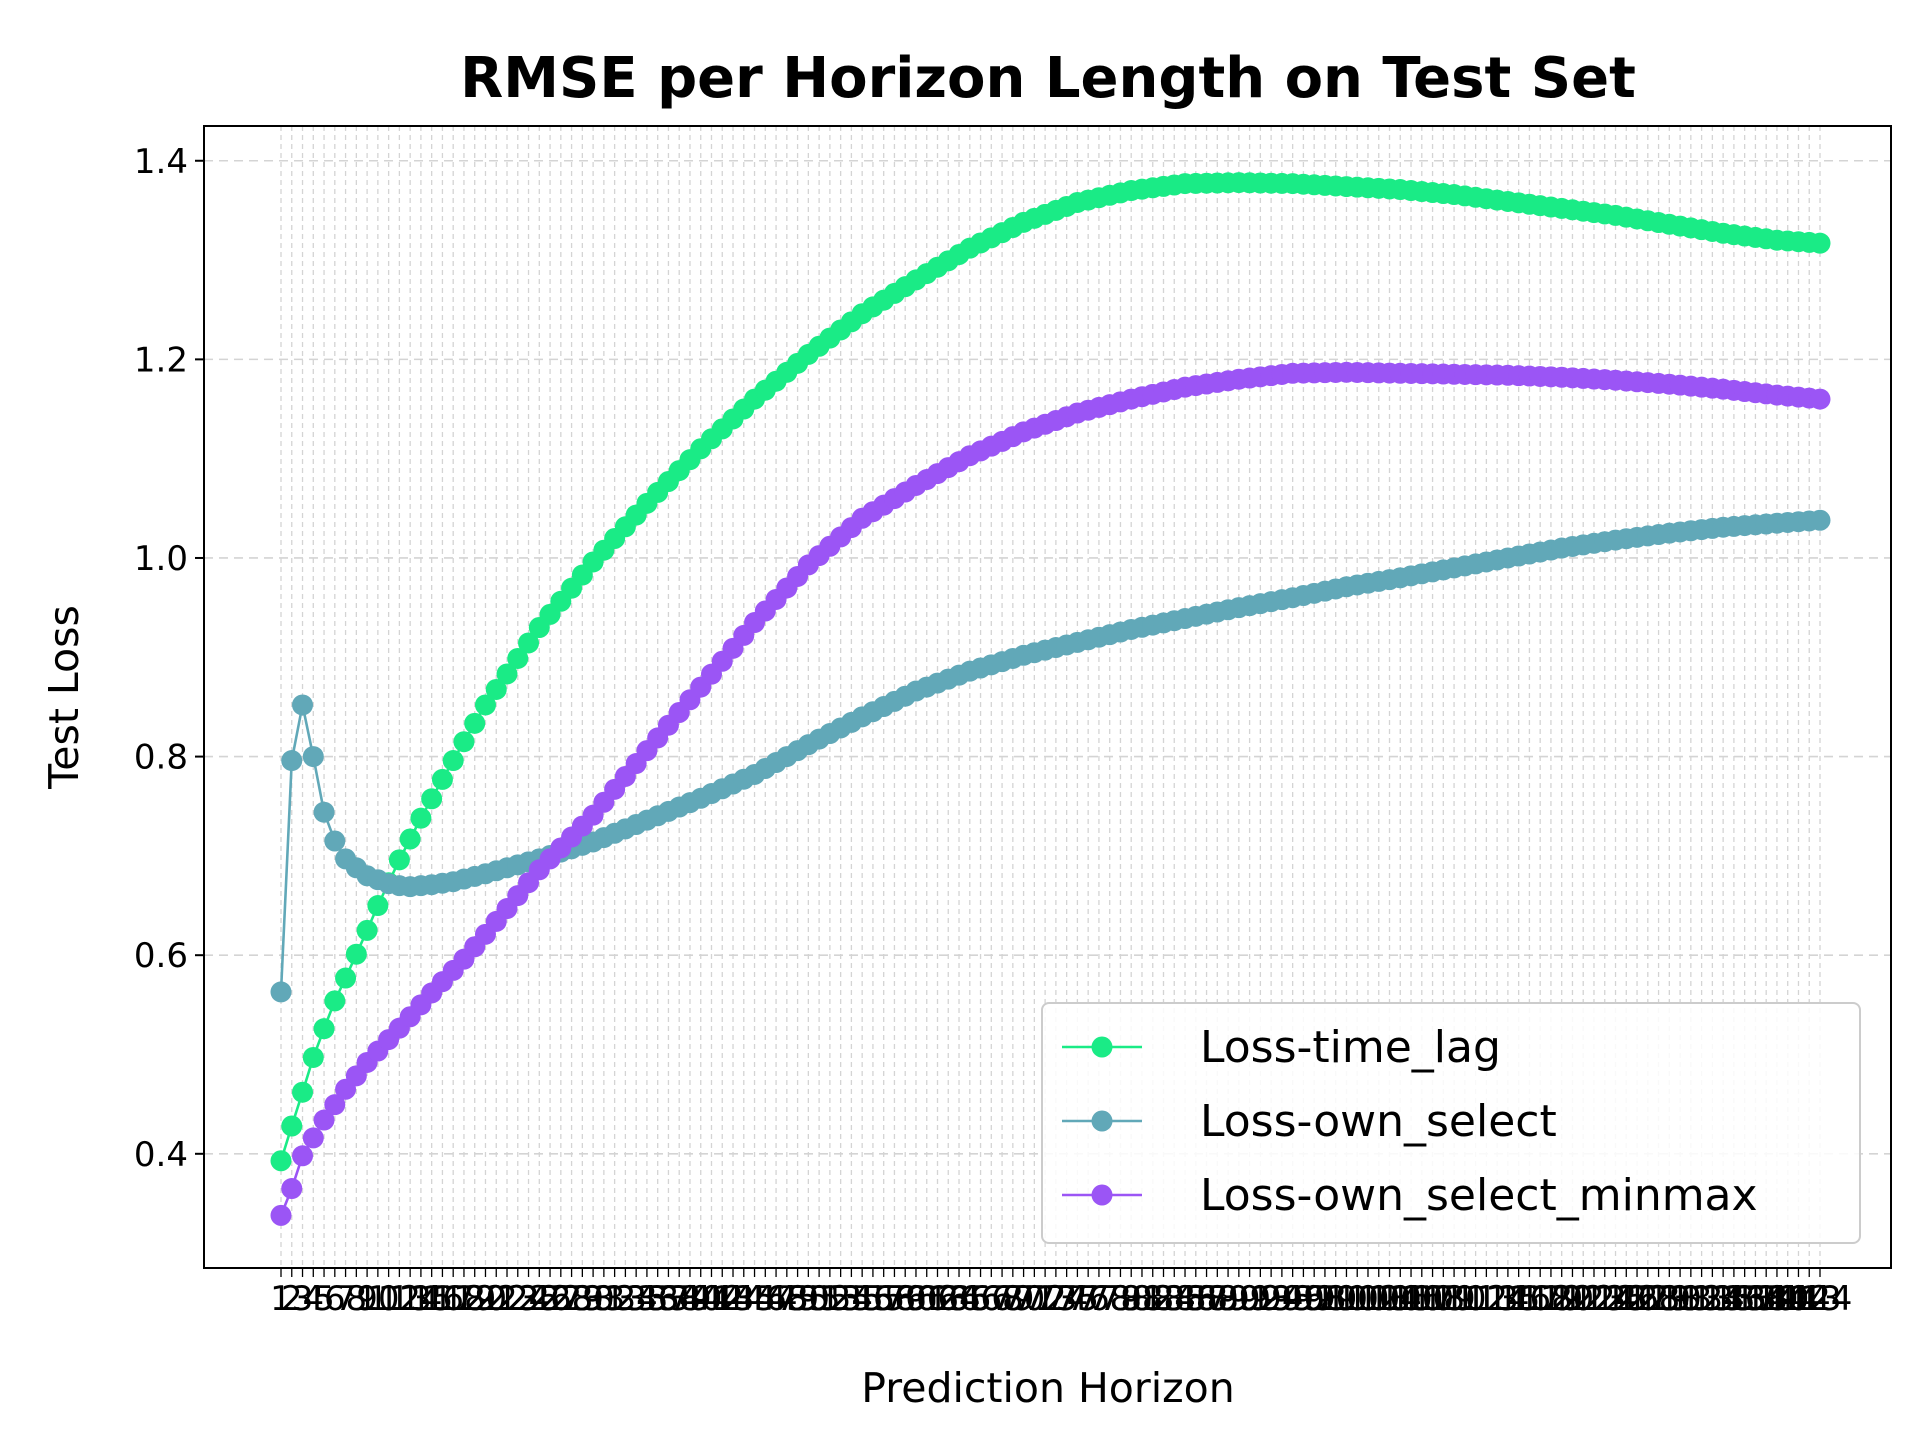 Image resolution: width=1920 pixels, height=1440 pixels. Describe the element at coordinates (161, 1155) in the screenshot. I see `y-tick-label: 0.4` at that location.